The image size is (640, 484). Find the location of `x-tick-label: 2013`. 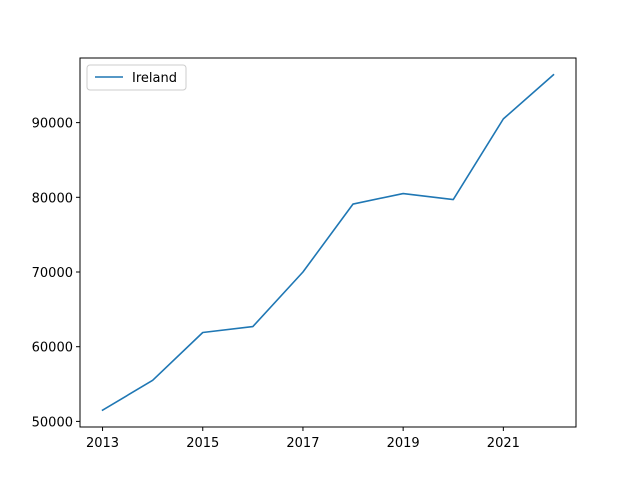

x-tick-label: 2013 is located at coordinates (102, 443).